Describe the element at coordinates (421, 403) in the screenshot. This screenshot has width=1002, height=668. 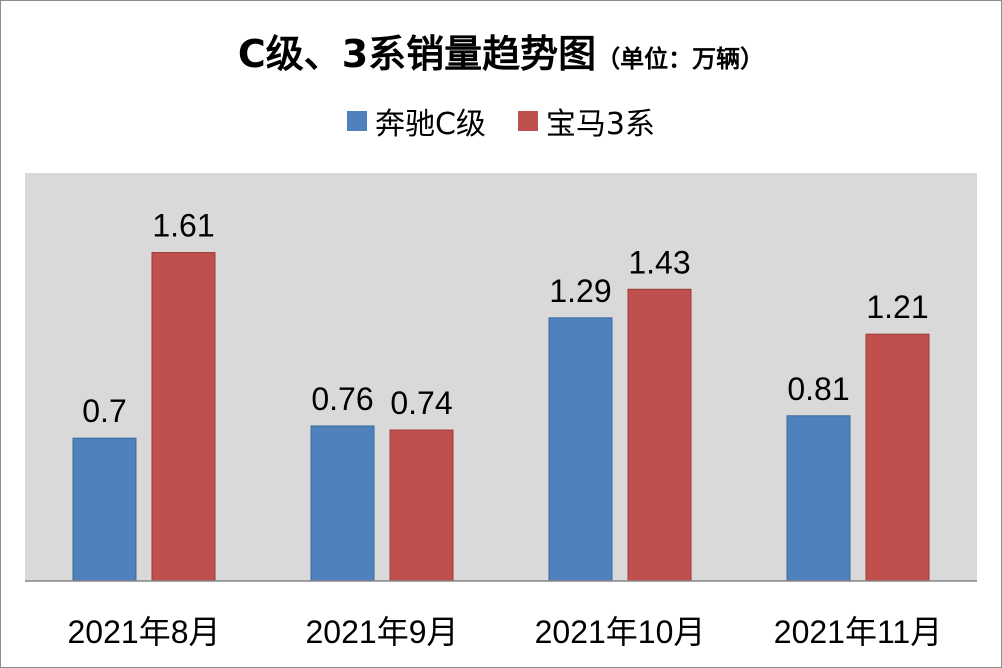
I see `data-label-bmw: 0.74` at that location.